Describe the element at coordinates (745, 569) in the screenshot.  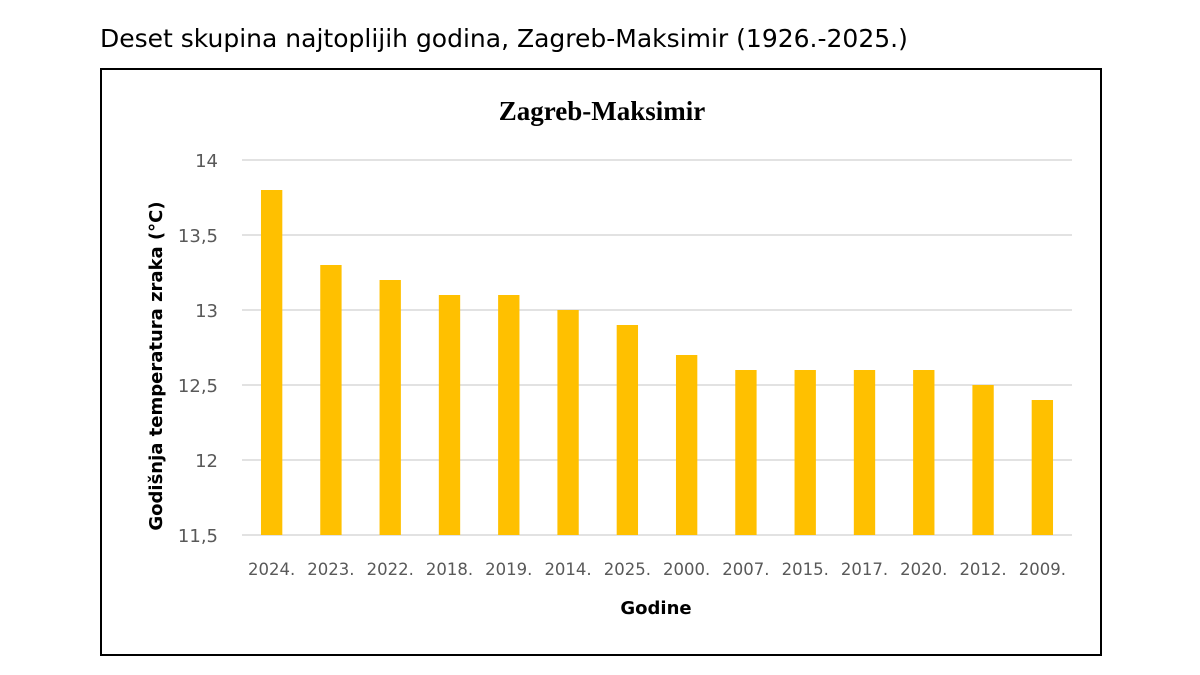
I see `x-tick-label: 2007.` at that location.